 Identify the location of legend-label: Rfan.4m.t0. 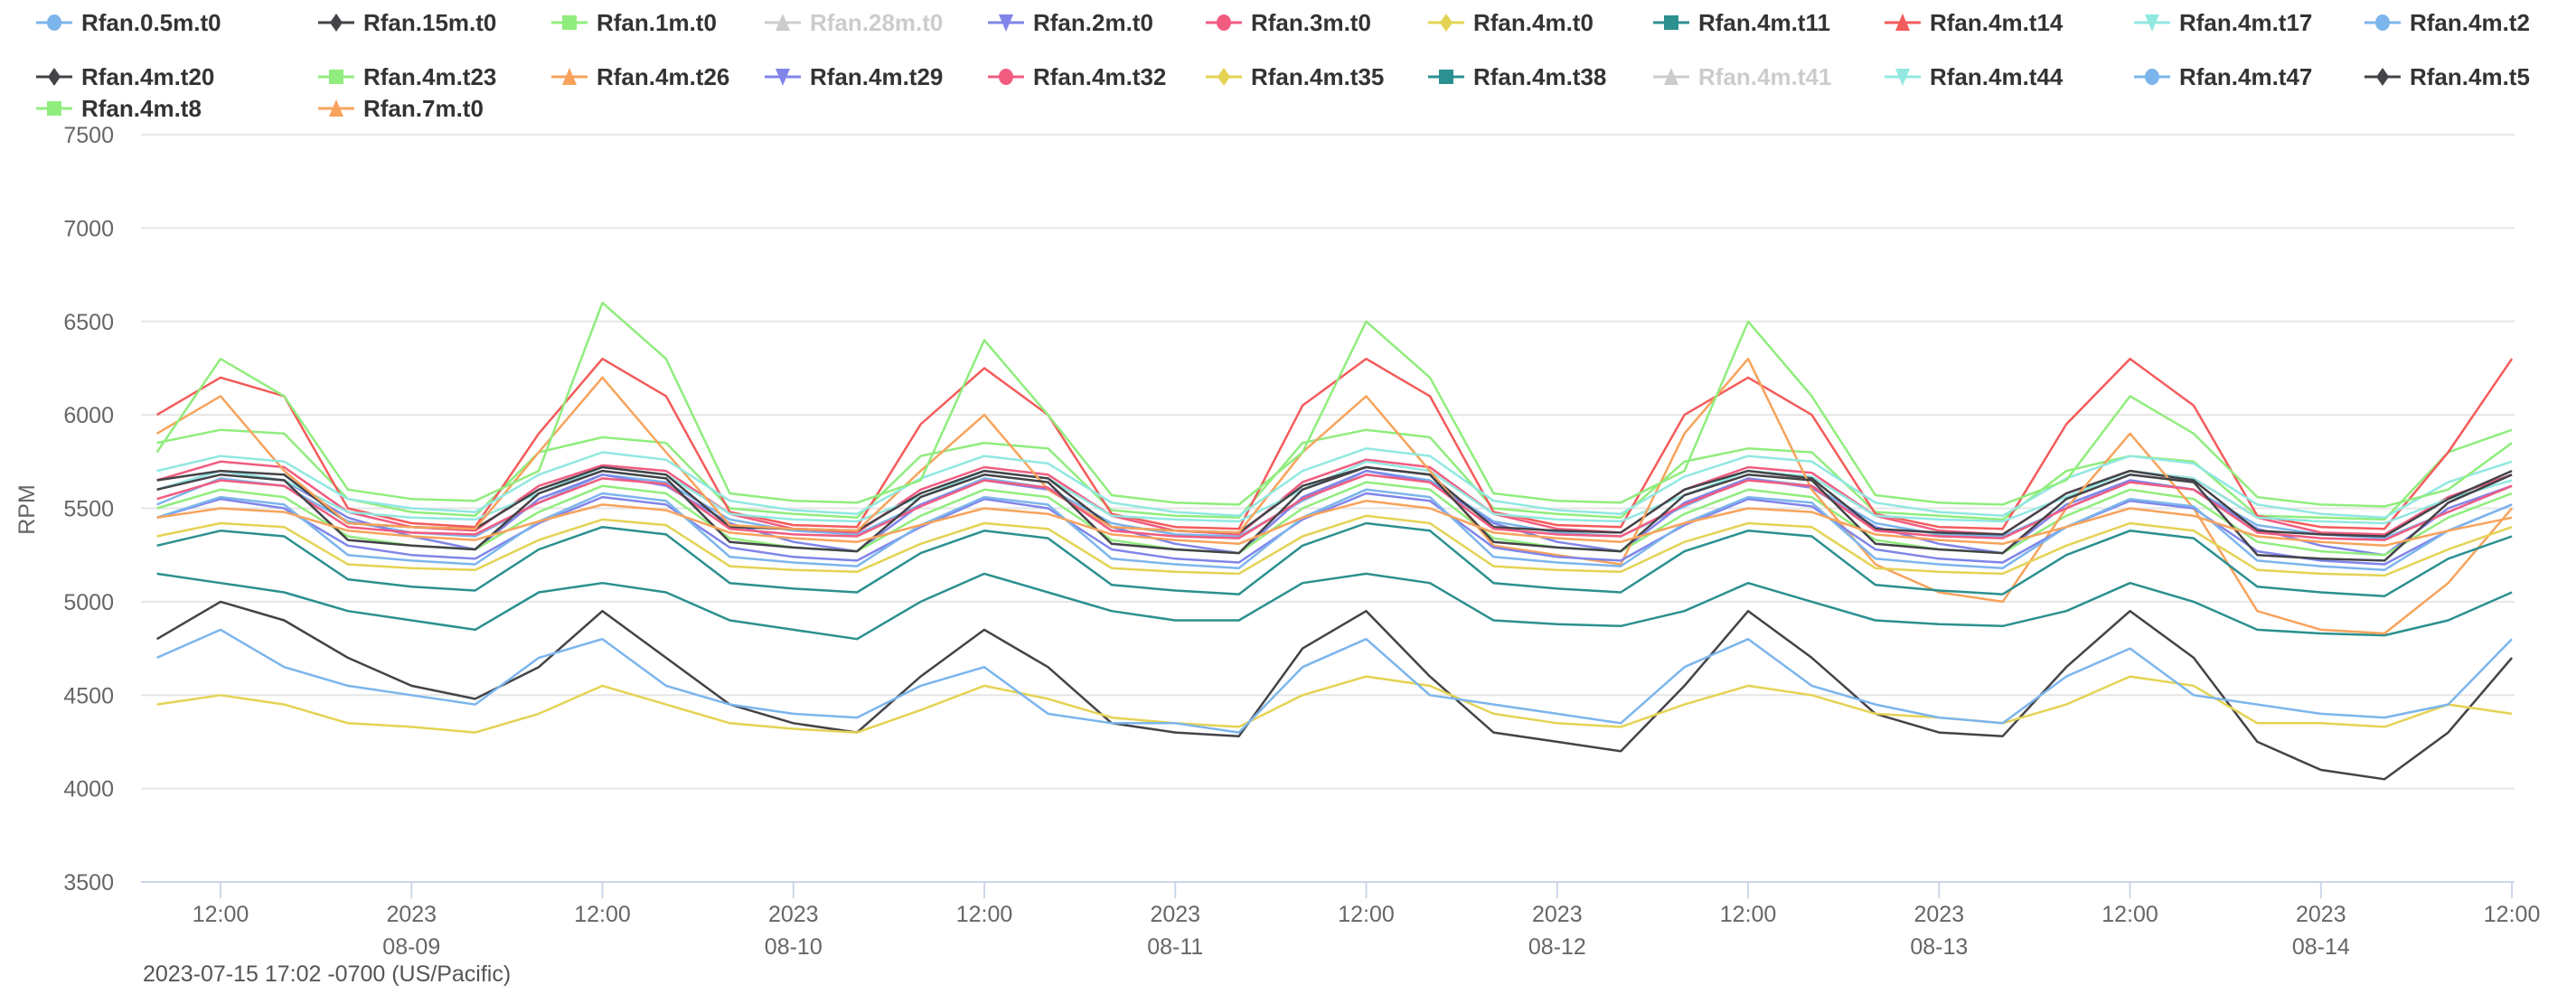
(1533, 22).